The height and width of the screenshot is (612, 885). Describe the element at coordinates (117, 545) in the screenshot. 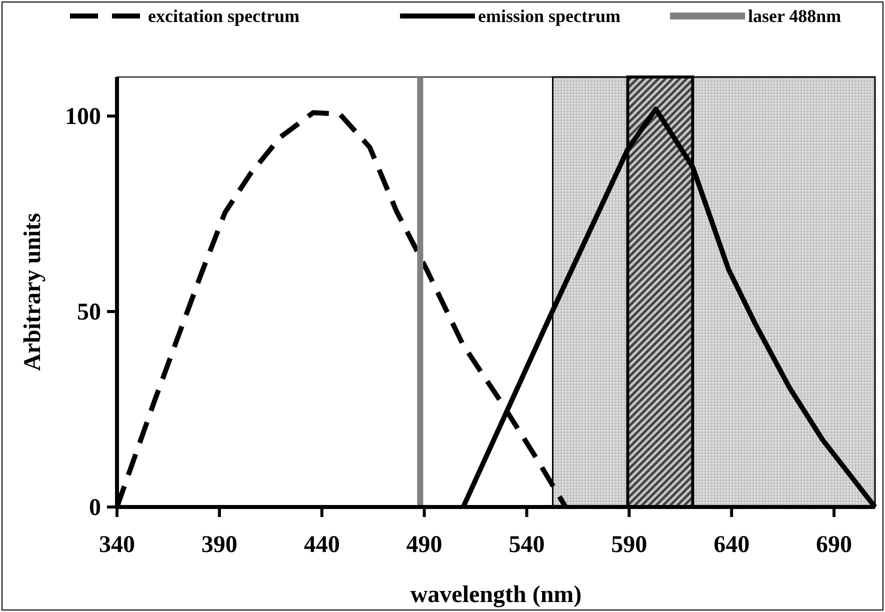

I see `x-tick-label: 340` at that location.